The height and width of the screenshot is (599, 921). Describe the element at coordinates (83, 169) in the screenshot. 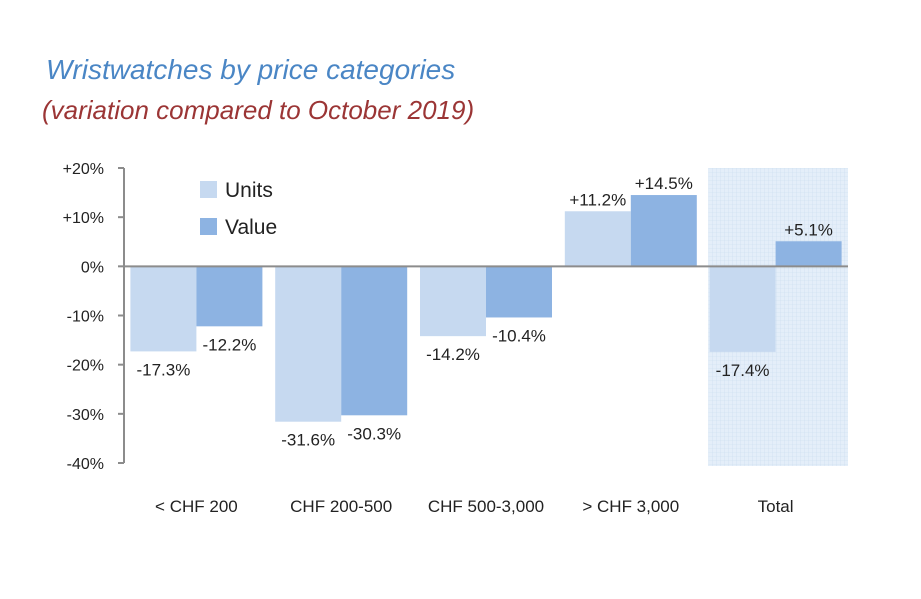

I see `y-tick-label: +20%` at that location.